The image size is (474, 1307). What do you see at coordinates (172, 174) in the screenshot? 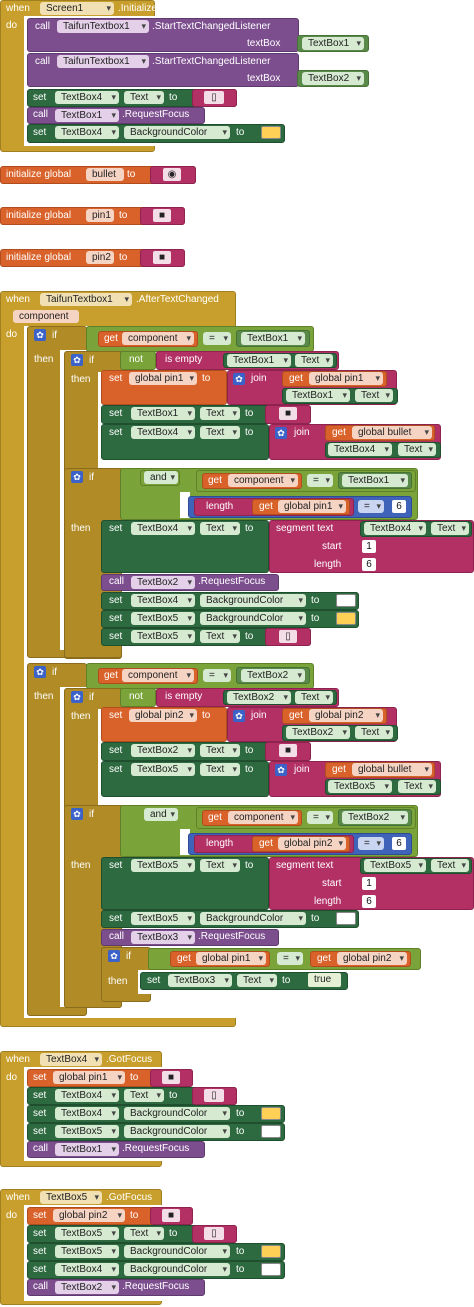
I see `string-value: ◉` at bounding box center [172, 174].